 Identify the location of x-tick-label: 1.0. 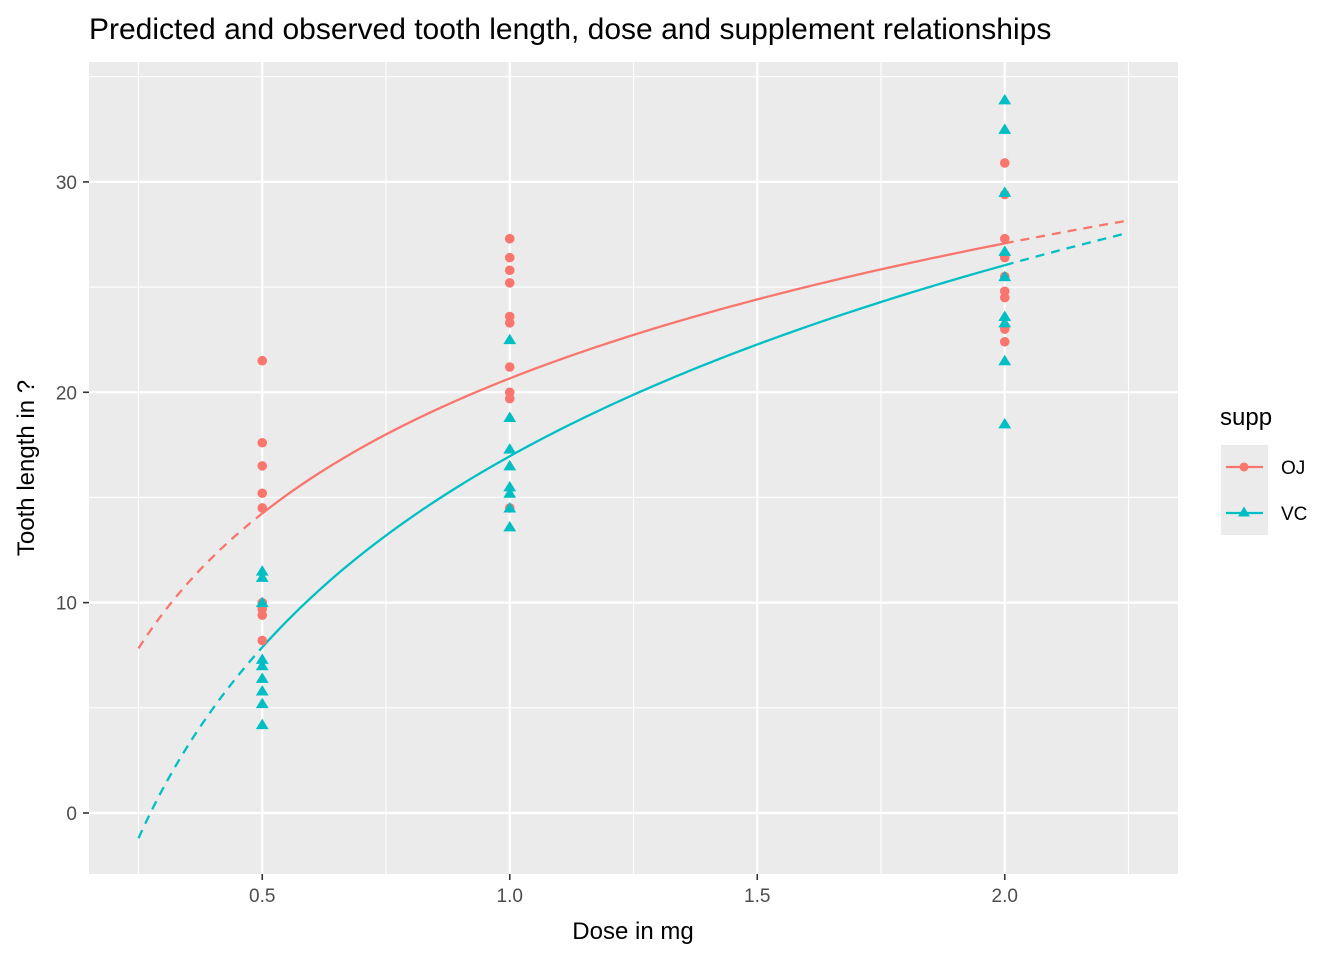
(510, 896).